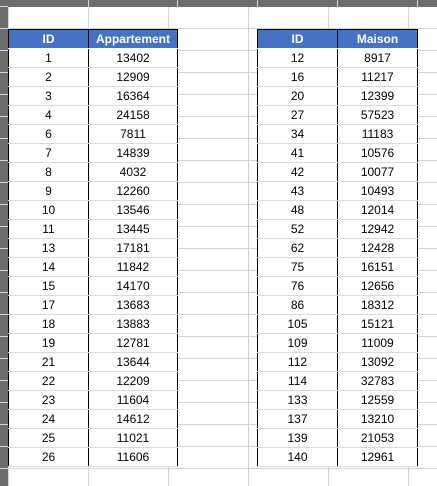  What do you see at coordinates (297, 115) in the screenshot?
I see `cell-id: 27` at bounding box center [297, 115].